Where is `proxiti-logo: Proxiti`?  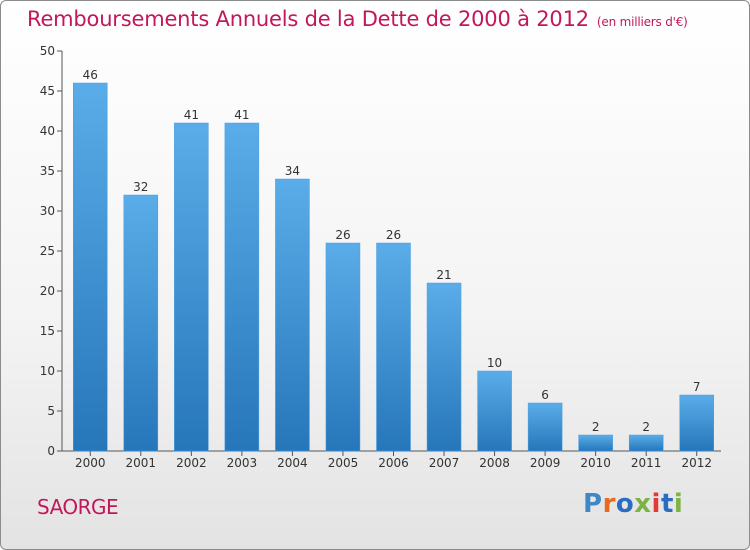 proxiti-logo: Proxiti is located at coordinates (633, 504).